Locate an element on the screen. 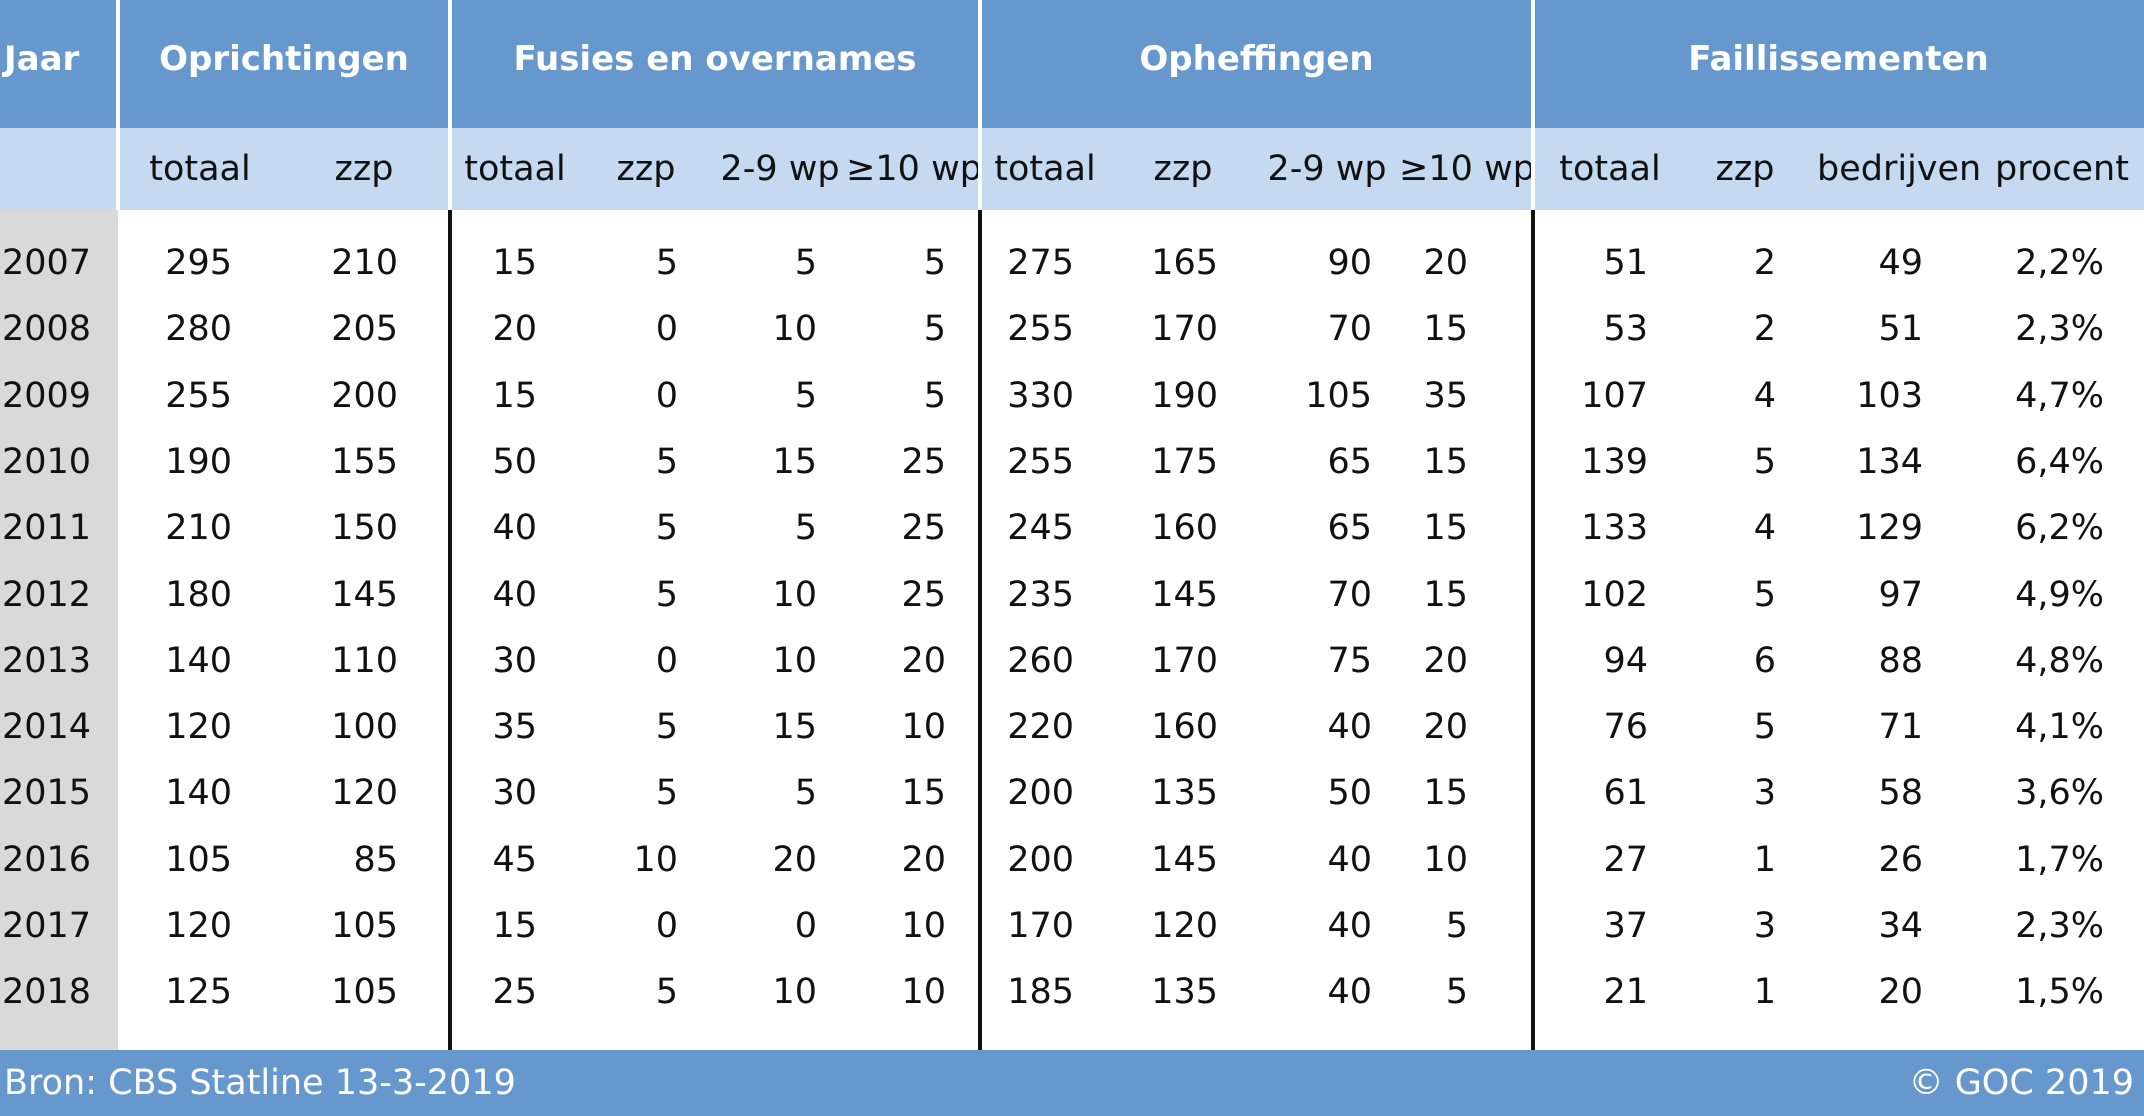 The image size is (2144, 1116). table-cell: 2 is located at coordinates (1764, 263).